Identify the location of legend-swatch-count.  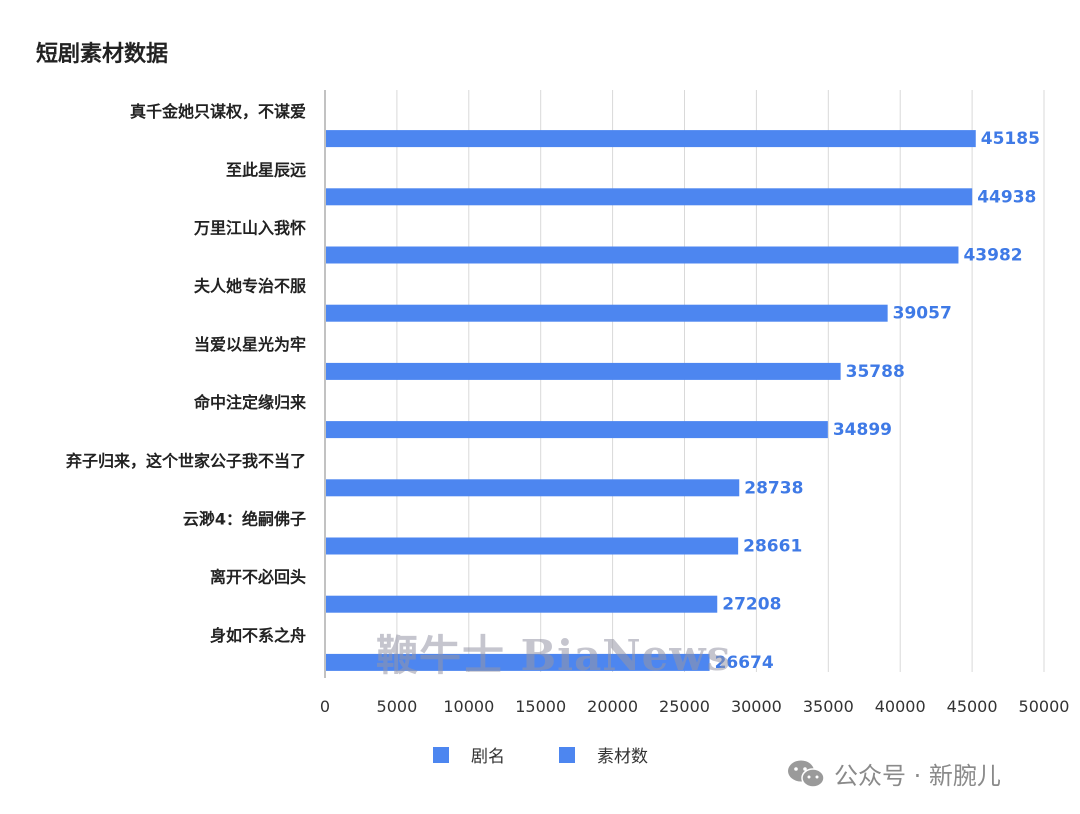
(567, 754).